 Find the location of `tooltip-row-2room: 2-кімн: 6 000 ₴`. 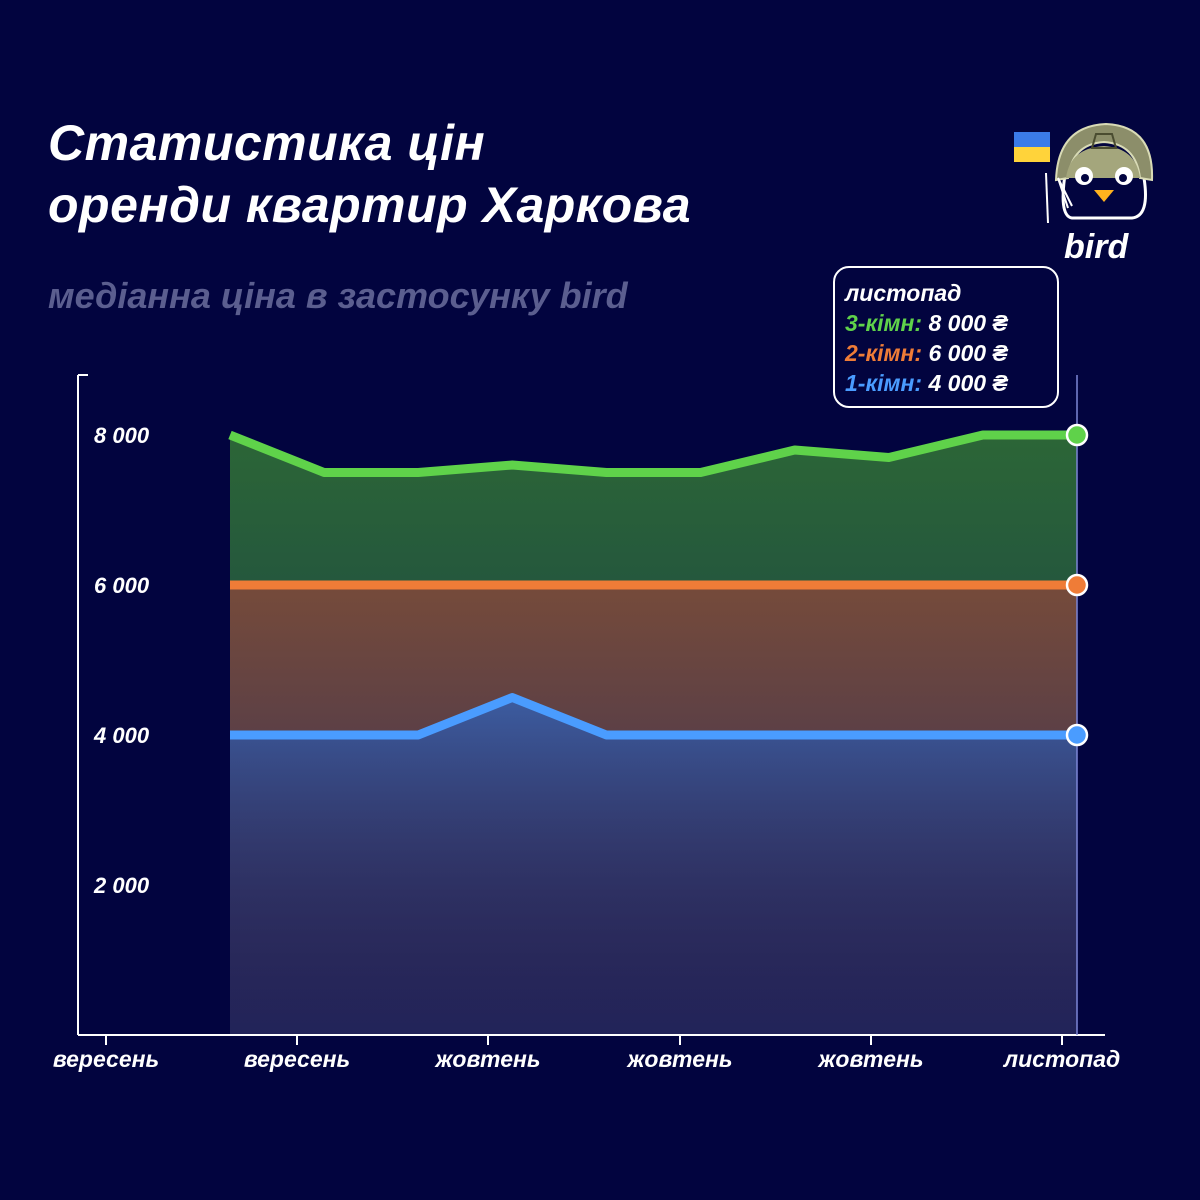

tooltip-row-2room: 2-кімн: 6 000 ₴ is located at coordinates (951, 353).